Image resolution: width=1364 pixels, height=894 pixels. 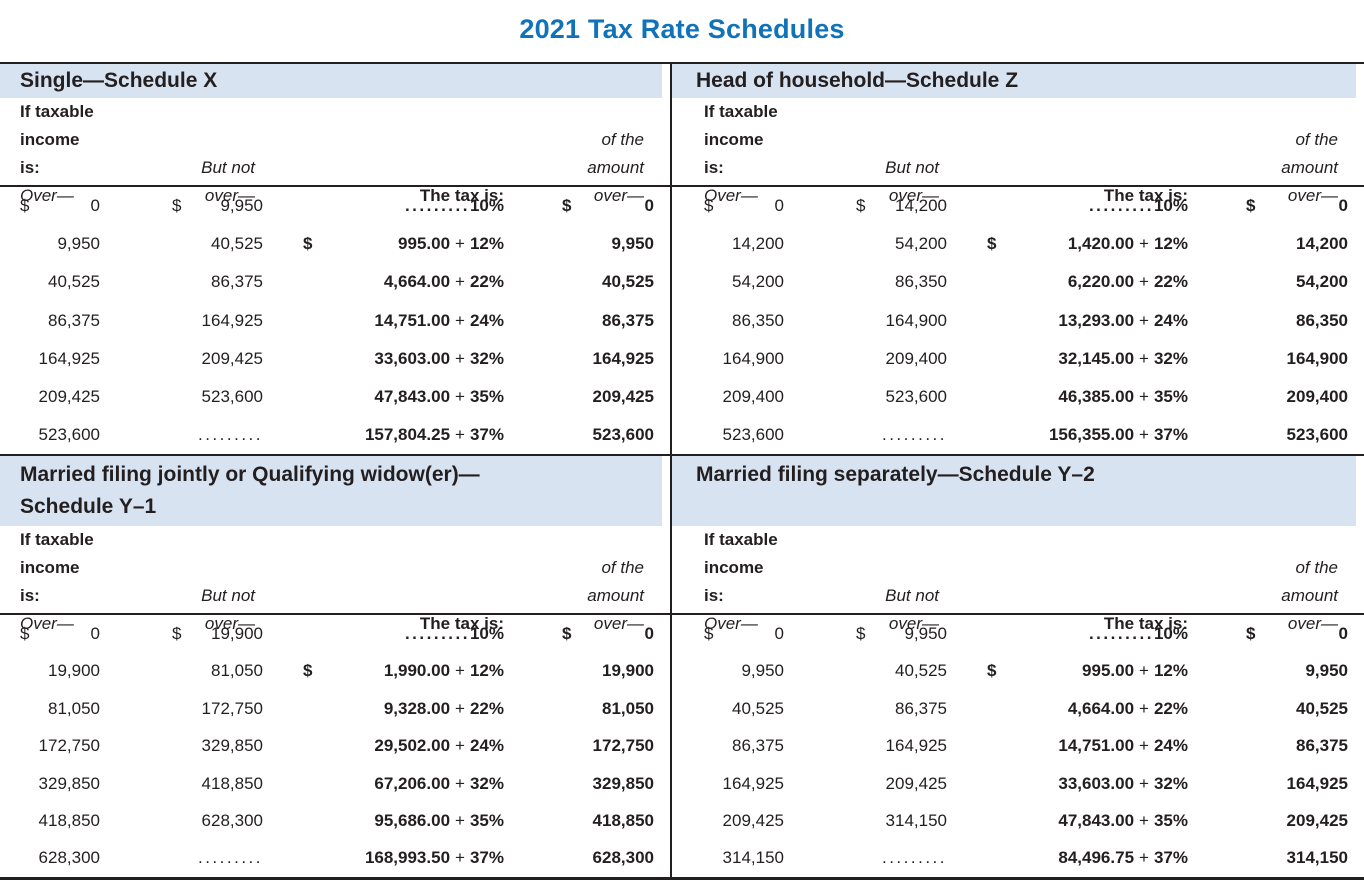 I want to click on tax-value: 4,664.00 +22%, so click(x=1128, y=709).